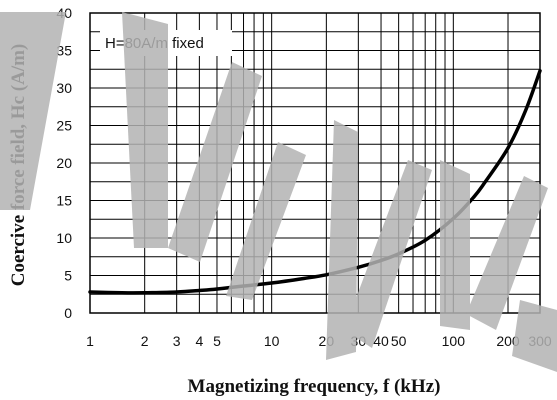 This screenshot has height=400, width=557. What do you see at coordinates (64, 126) in the screenshot?
I see `y-tick-label: 25` at bounding box center [64, 126].